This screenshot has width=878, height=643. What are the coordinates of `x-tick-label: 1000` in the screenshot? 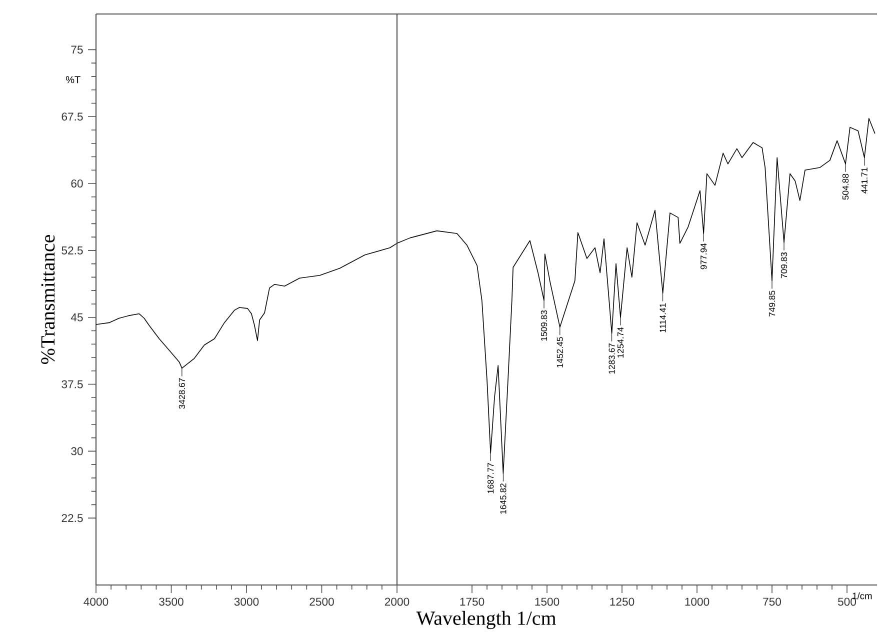 It's located at (697, 602).